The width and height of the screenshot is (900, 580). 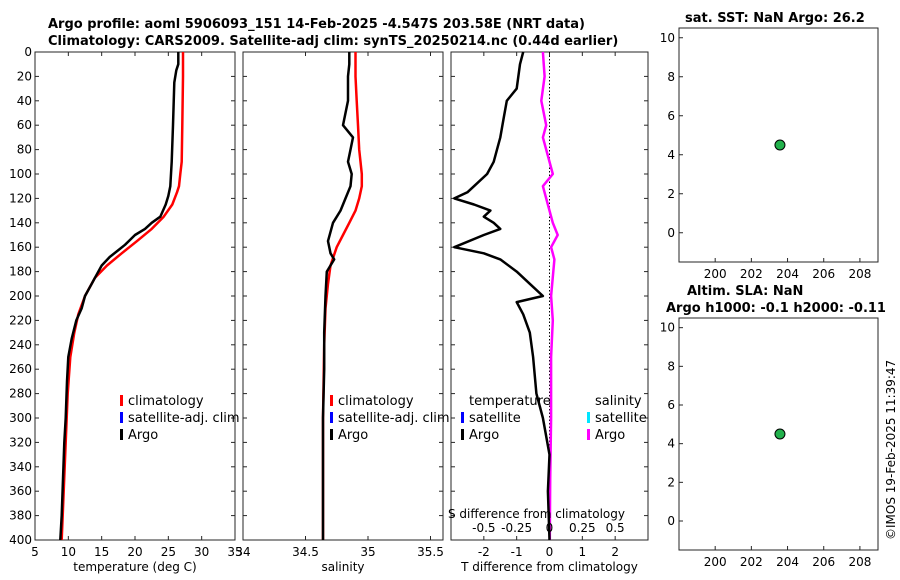 What do you see at coordinates (621, 418) in the screenshot?
I see `legend-diff-sal-satellite-label: satellite` at bounding box center [621, 418].